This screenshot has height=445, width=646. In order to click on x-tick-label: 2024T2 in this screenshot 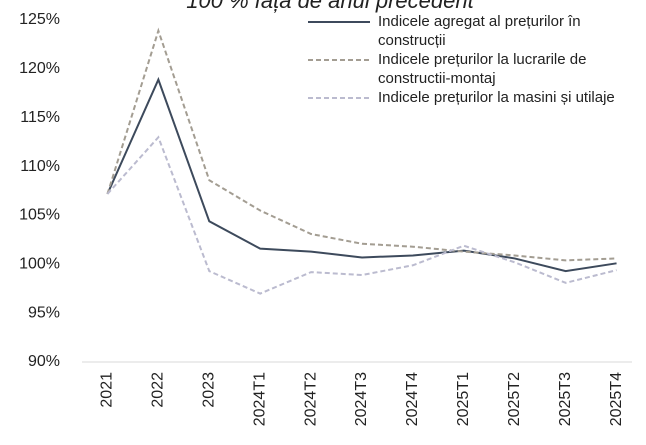, I will do `click(310, 399)`.